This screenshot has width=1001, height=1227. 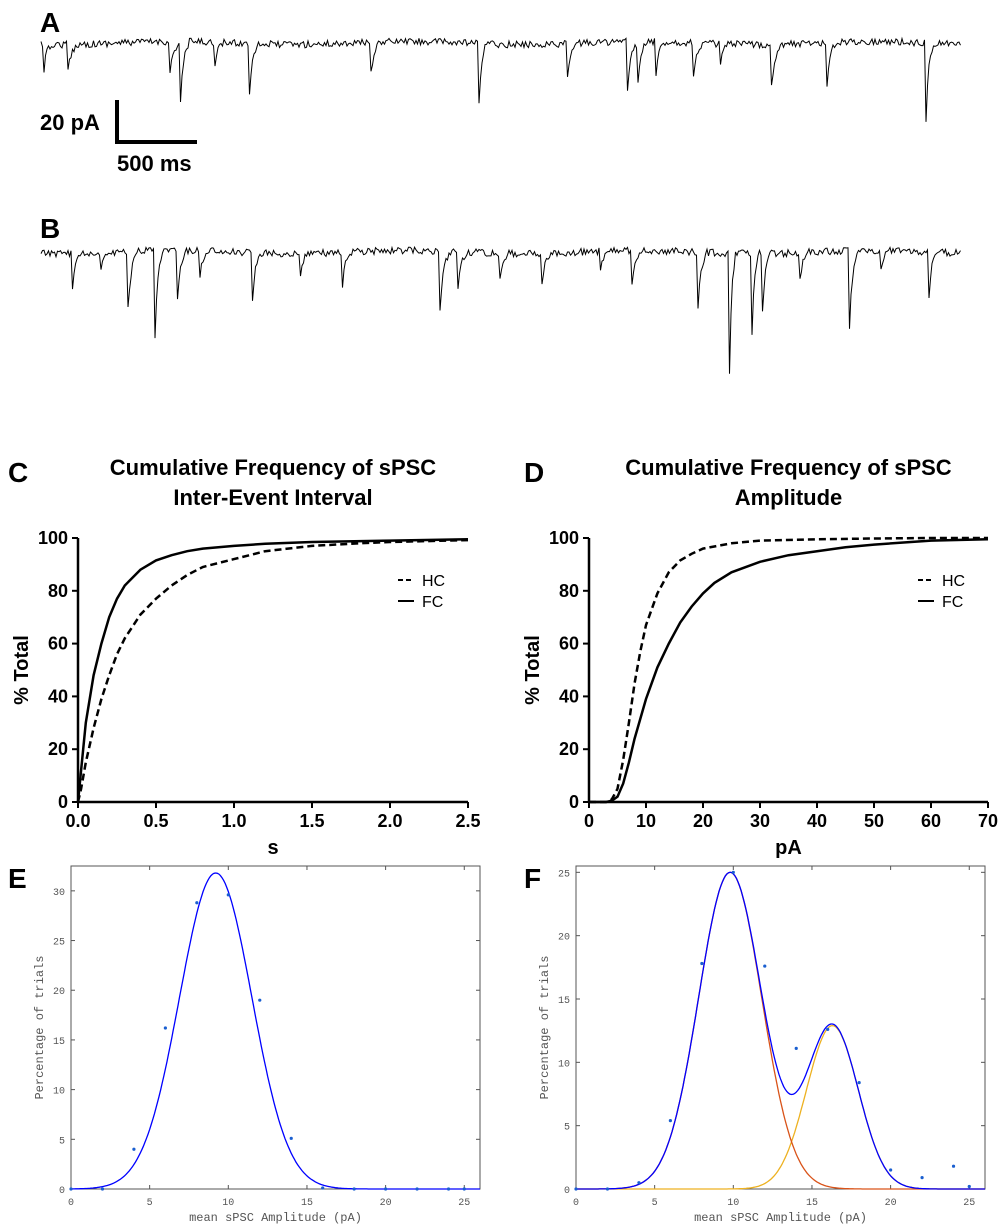 I want to click on x-tick-label: 40, so click(x=817, y=821).